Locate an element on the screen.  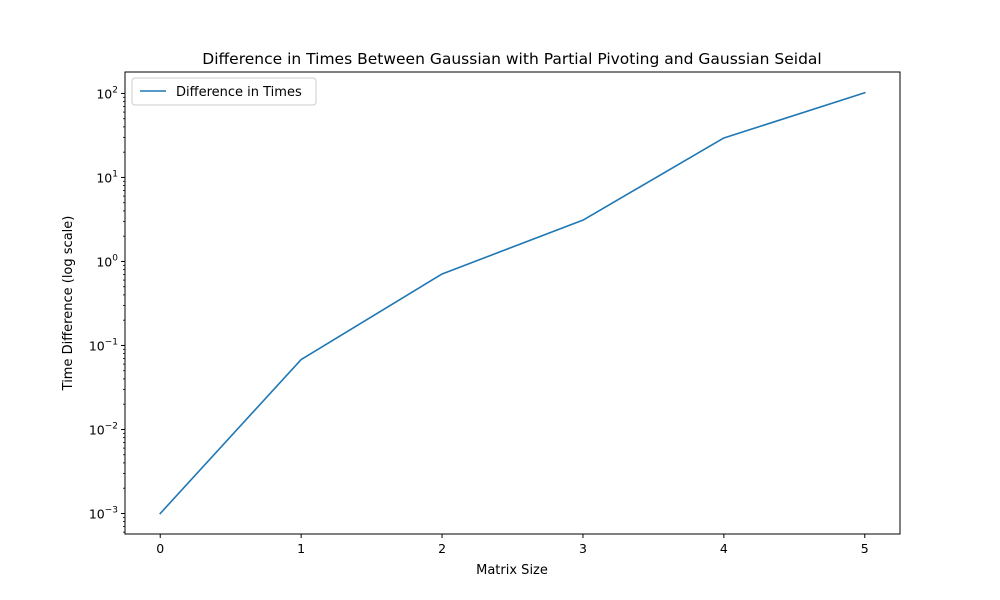
legend-label: Difference in Times is located at coordinates (239, 92).